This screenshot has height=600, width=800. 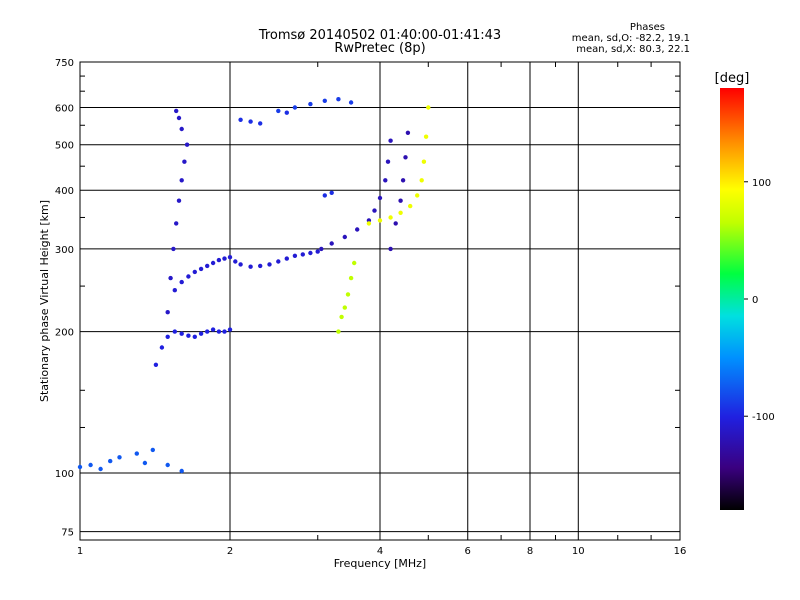 I want to click on trace-x_low, so click(x=346, y=297).